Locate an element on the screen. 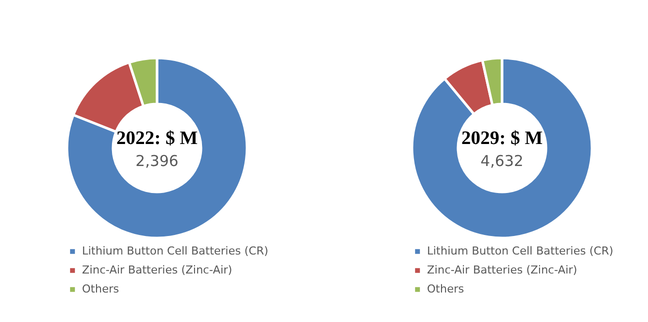 Image resolution: width=648 pixels, height=322 pixels. text: 2,396 is located at coordinates (157, 161).